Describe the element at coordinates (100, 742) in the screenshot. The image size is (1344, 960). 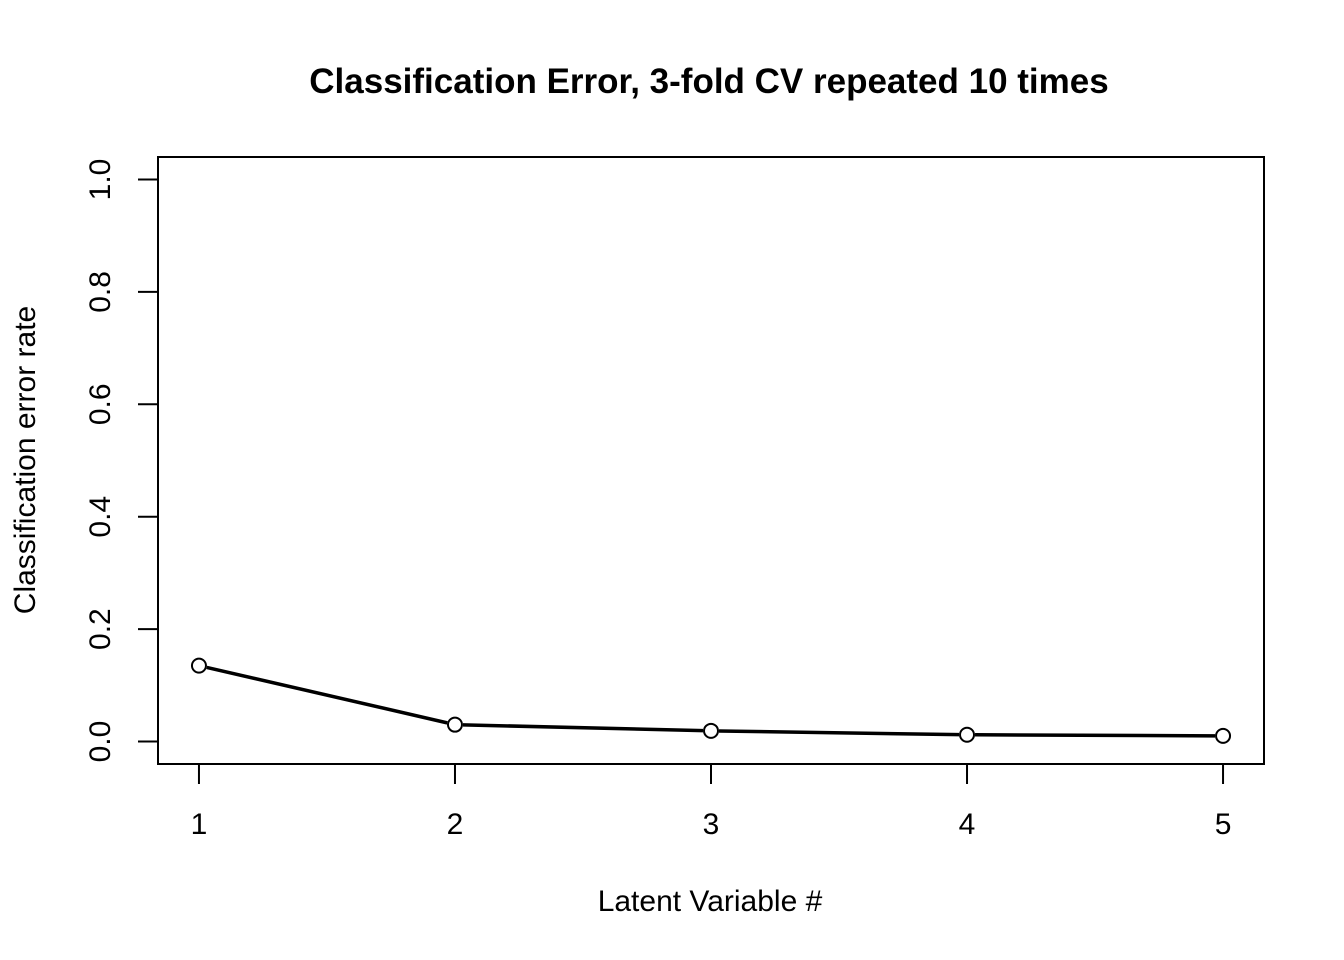
I see `y-tick-label: 0.0` at that location.